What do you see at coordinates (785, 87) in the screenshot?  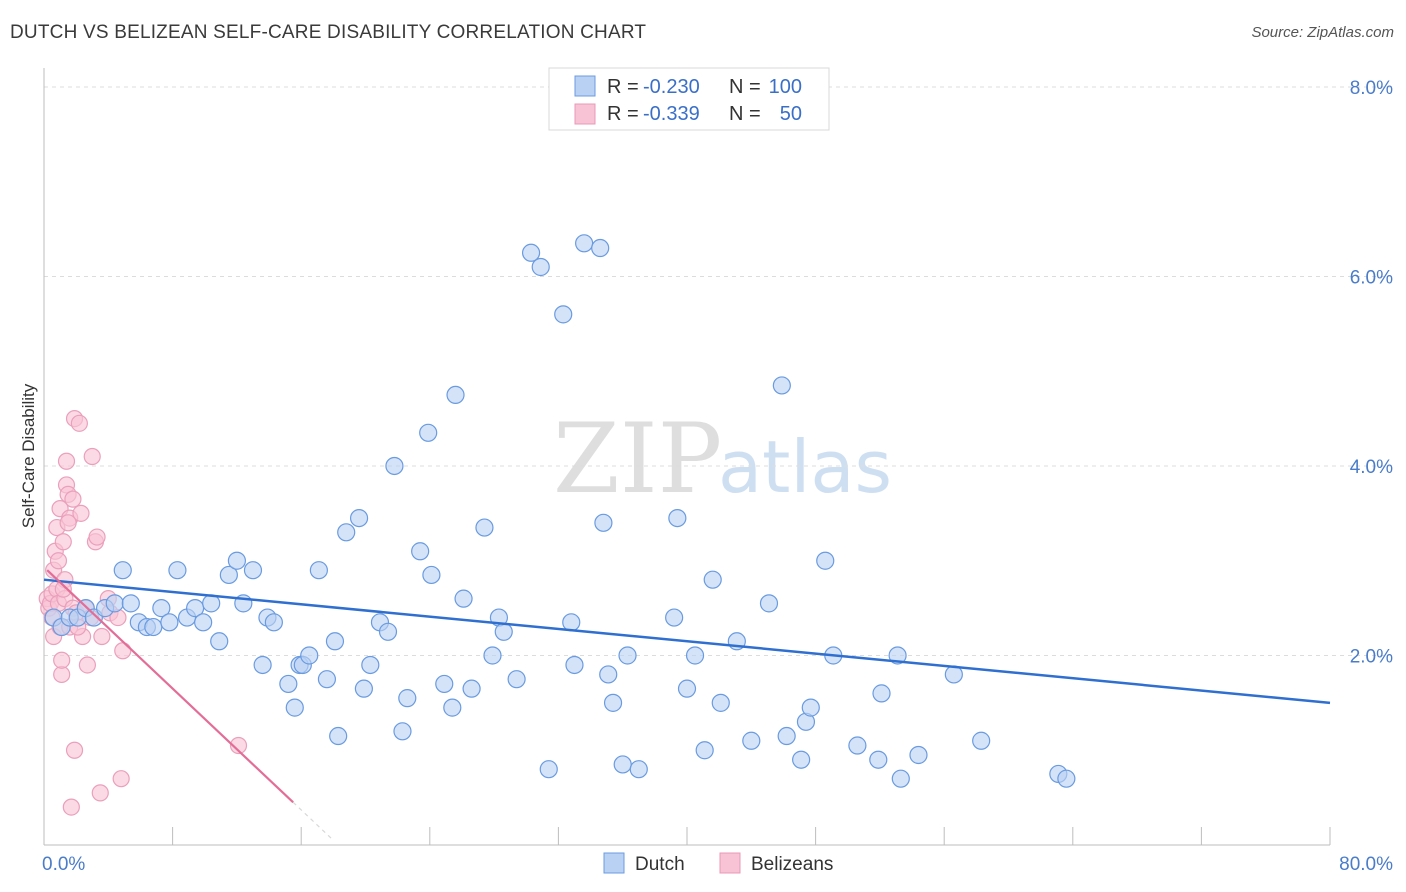 I see `legend-dutch-n-value: 100` at bounding box center [785, 87].